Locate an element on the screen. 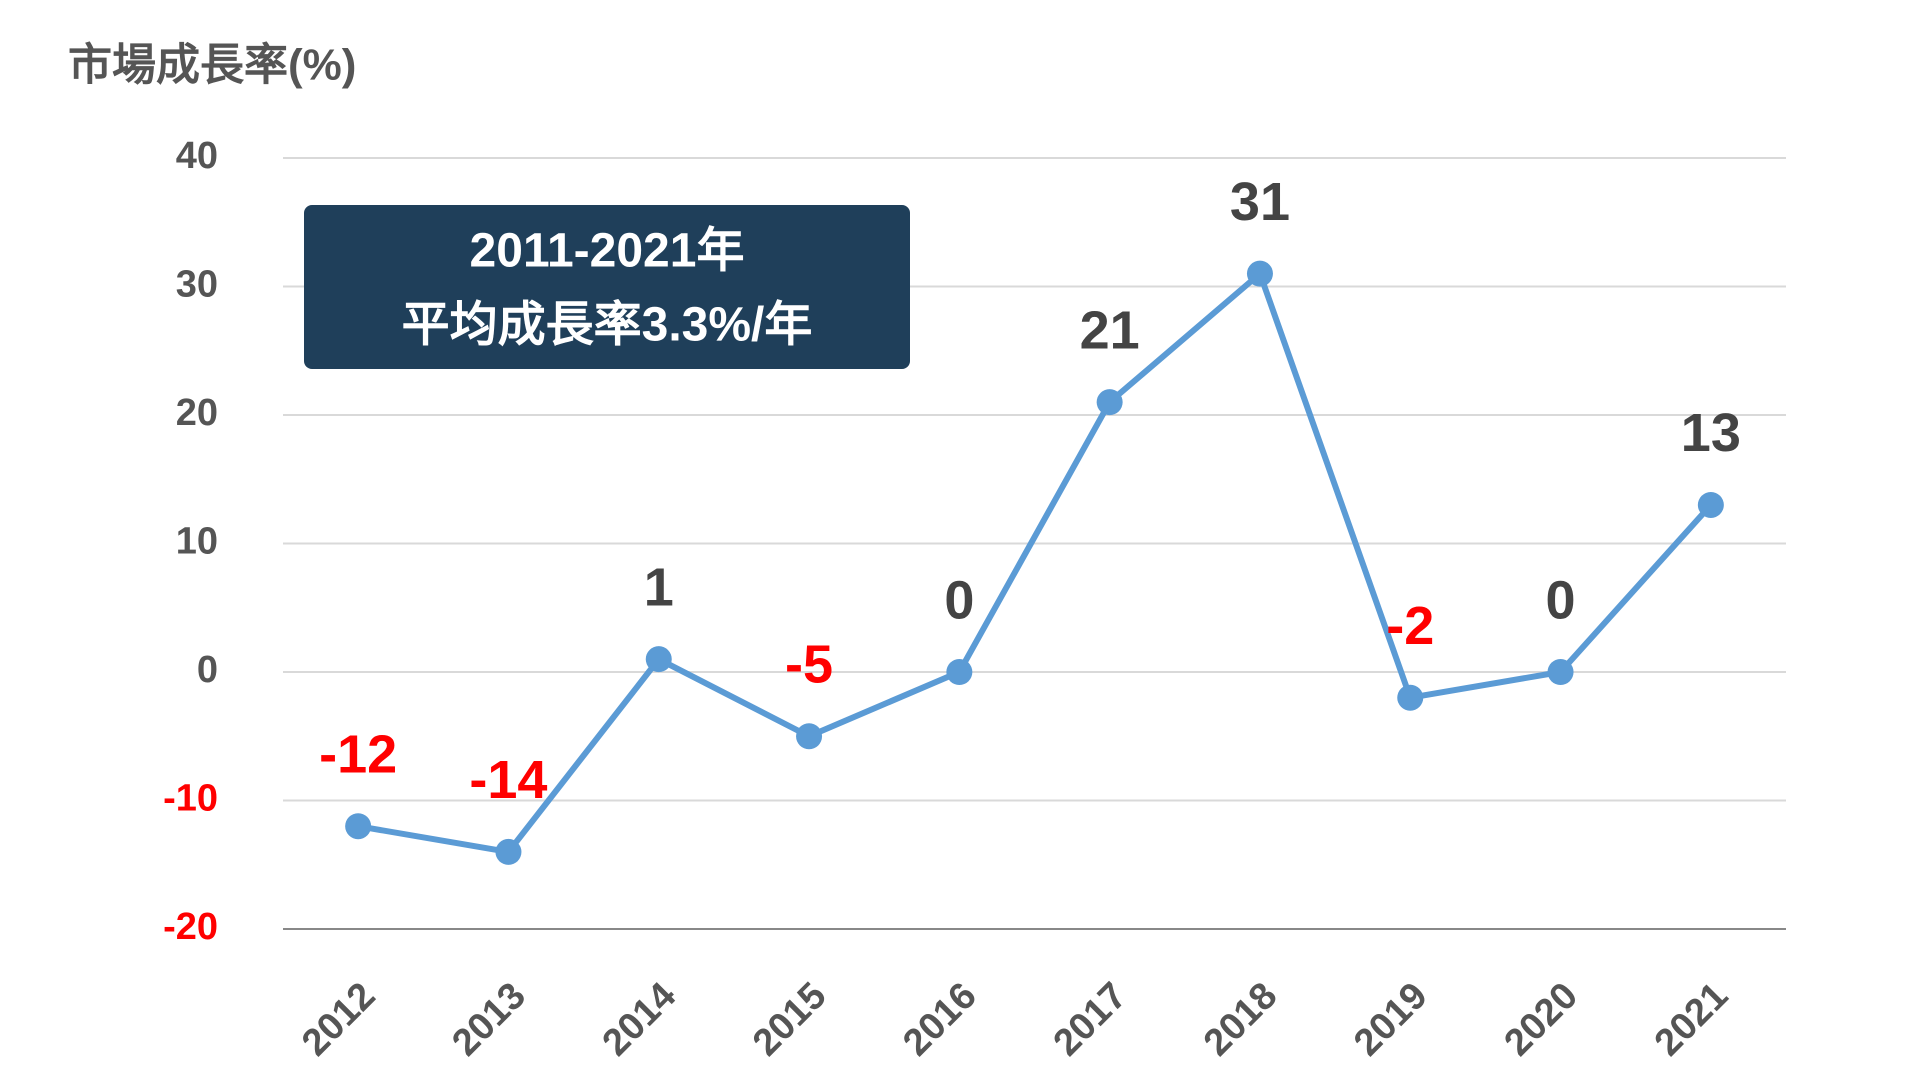 This screenshot has width=1920, height=1080. y-tick-label: 20 is located at coordinates (197, 413).